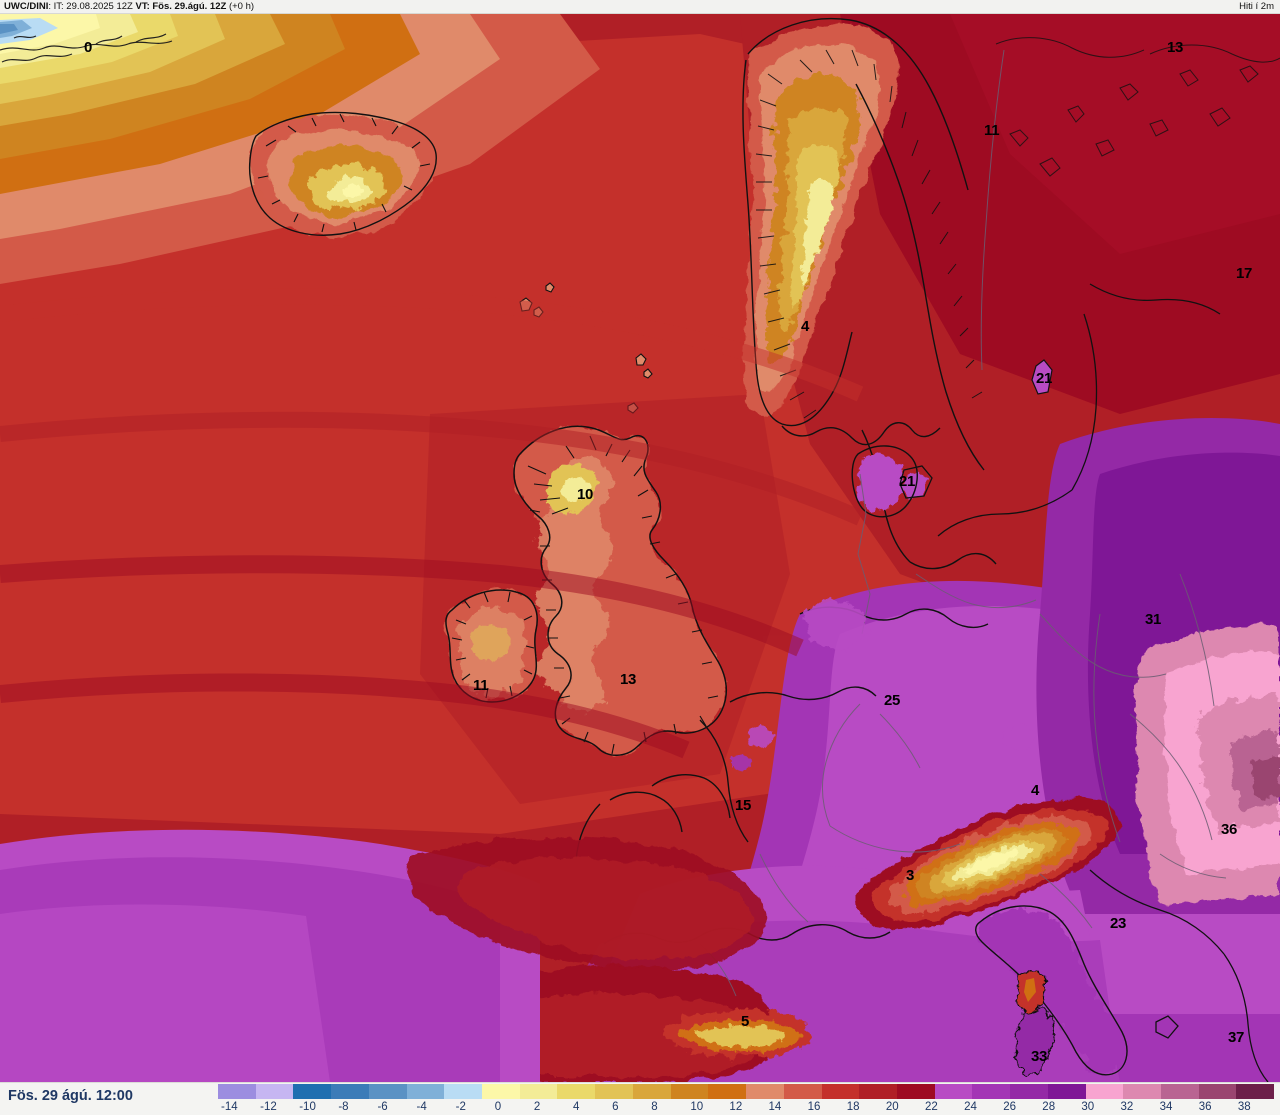 The height and width of the screenshot is (1115, 1280). I want to click on alps, so click(988, 864).